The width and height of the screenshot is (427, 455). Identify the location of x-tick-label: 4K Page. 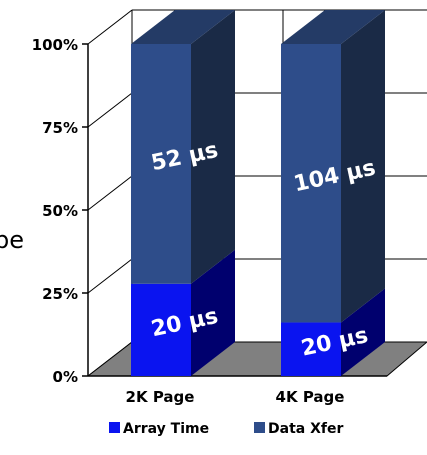
(310, 397).